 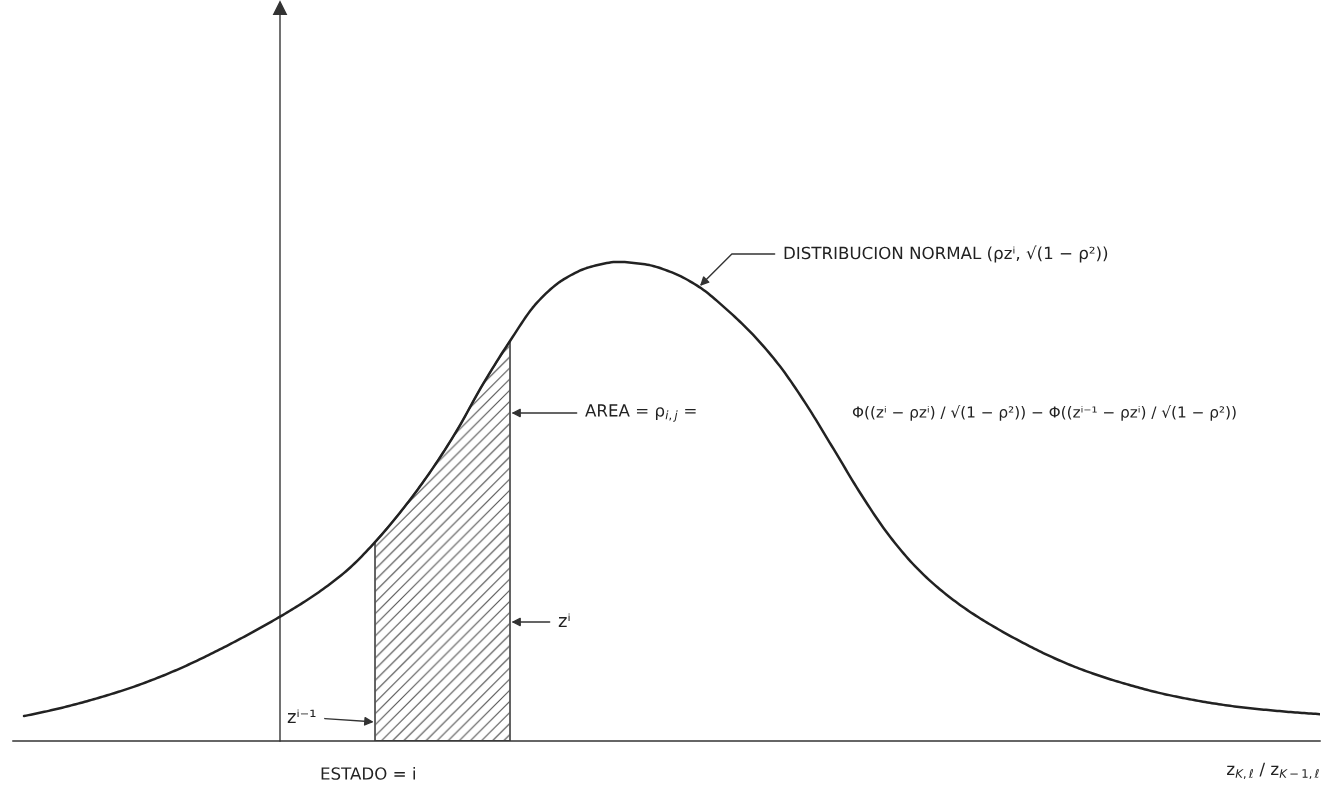 I want to click on annotation: zⁱ, so click(x=564, y=620).